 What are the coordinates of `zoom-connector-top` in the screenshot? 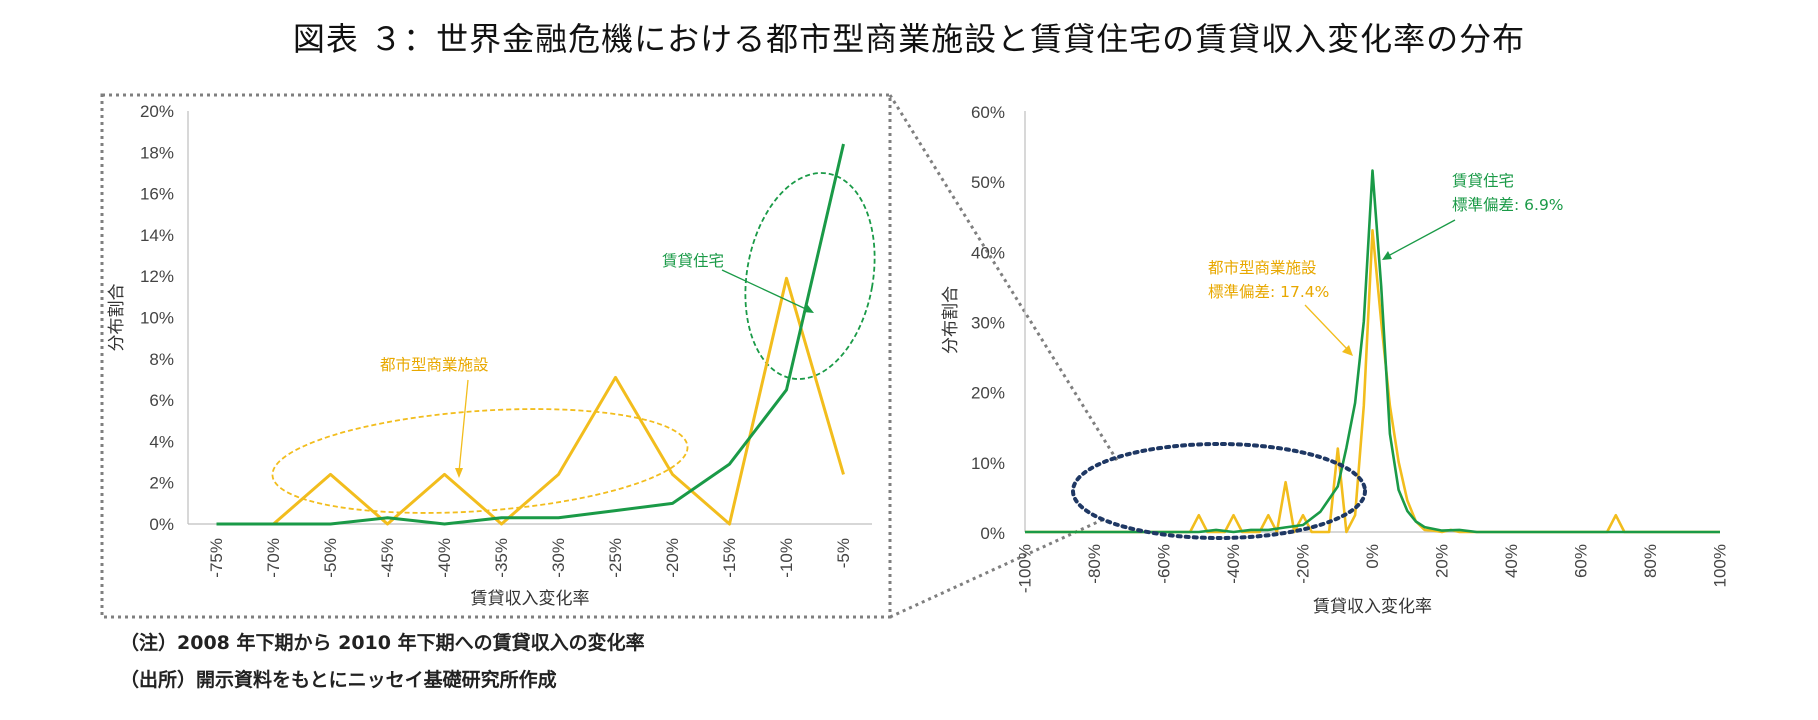 It's located at (1004, 278).